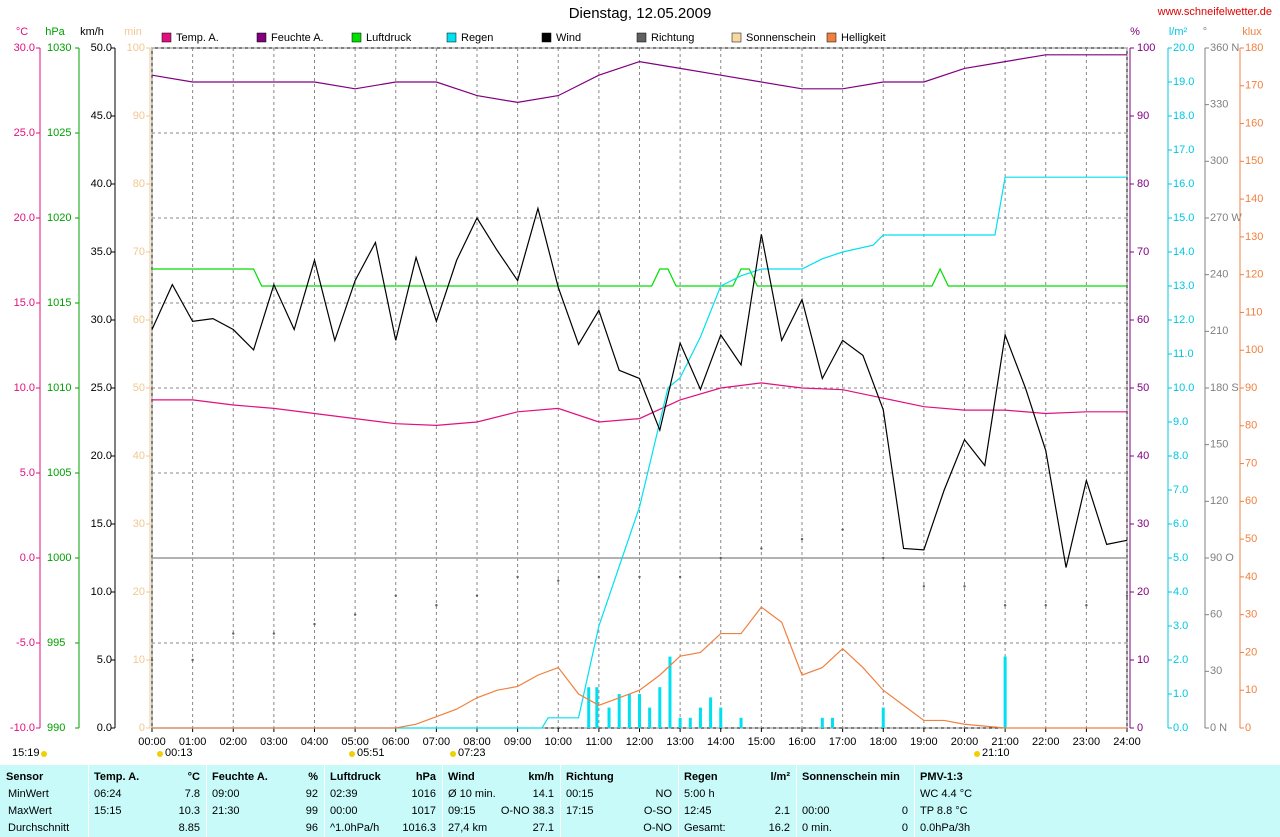  Describe the element at coordinates (1087, 742) in the screenshot. I see `x-tick-label: 23:00` at that location.